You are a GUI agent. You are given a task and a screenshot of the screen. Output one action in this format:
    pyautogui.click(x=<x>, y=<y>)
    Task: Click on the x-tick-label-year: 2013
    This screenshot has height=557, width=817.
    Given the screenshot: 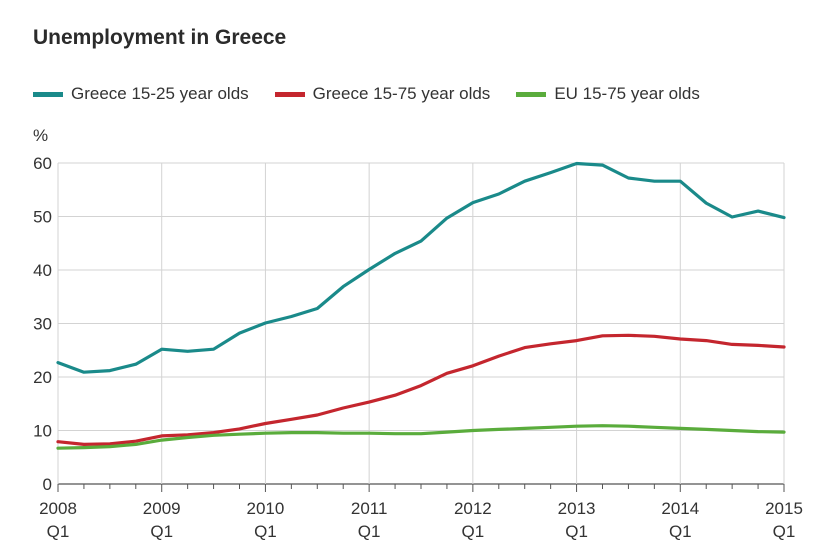 What is the action you would take?
    pyautogui.click(x=577, y=508)
    